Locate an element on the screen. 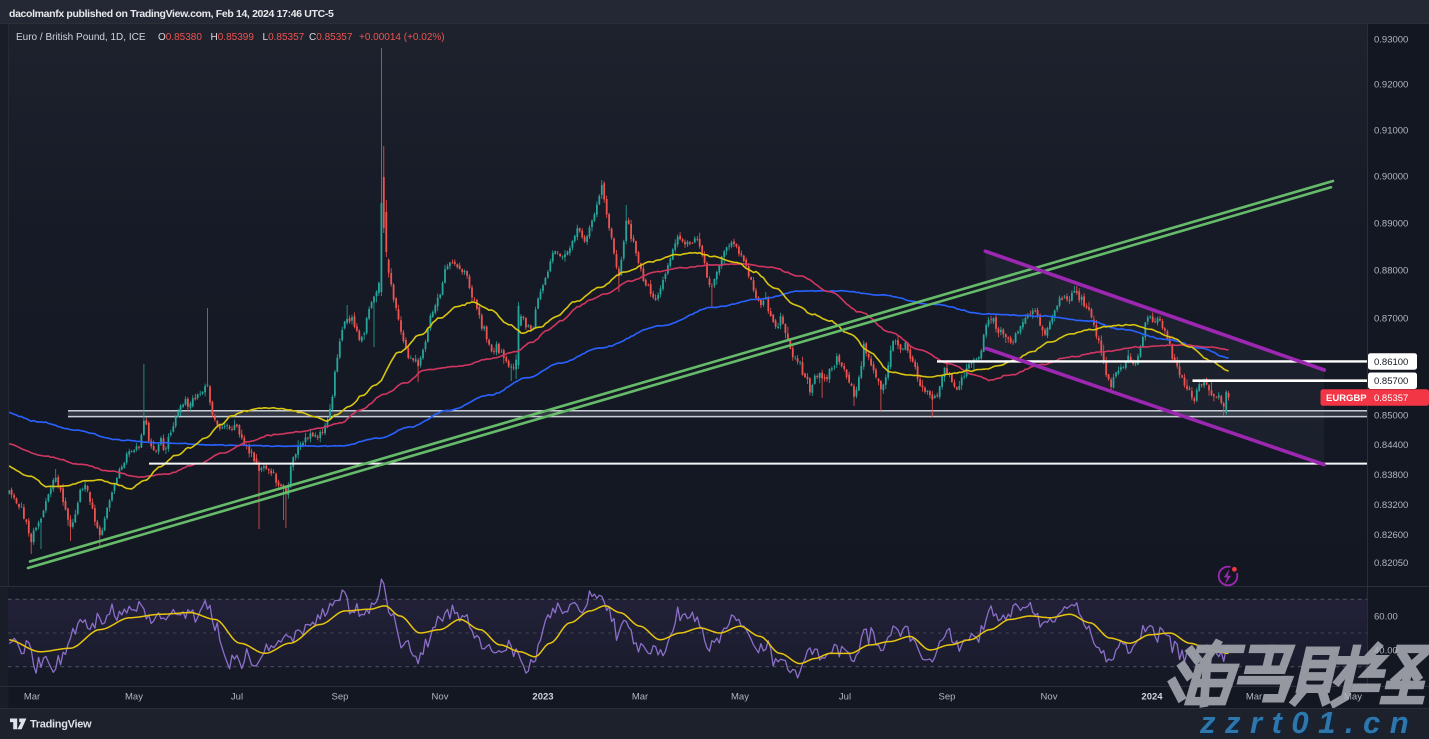  svg-text: 0.90000 is located at coordinates (1391, 177).